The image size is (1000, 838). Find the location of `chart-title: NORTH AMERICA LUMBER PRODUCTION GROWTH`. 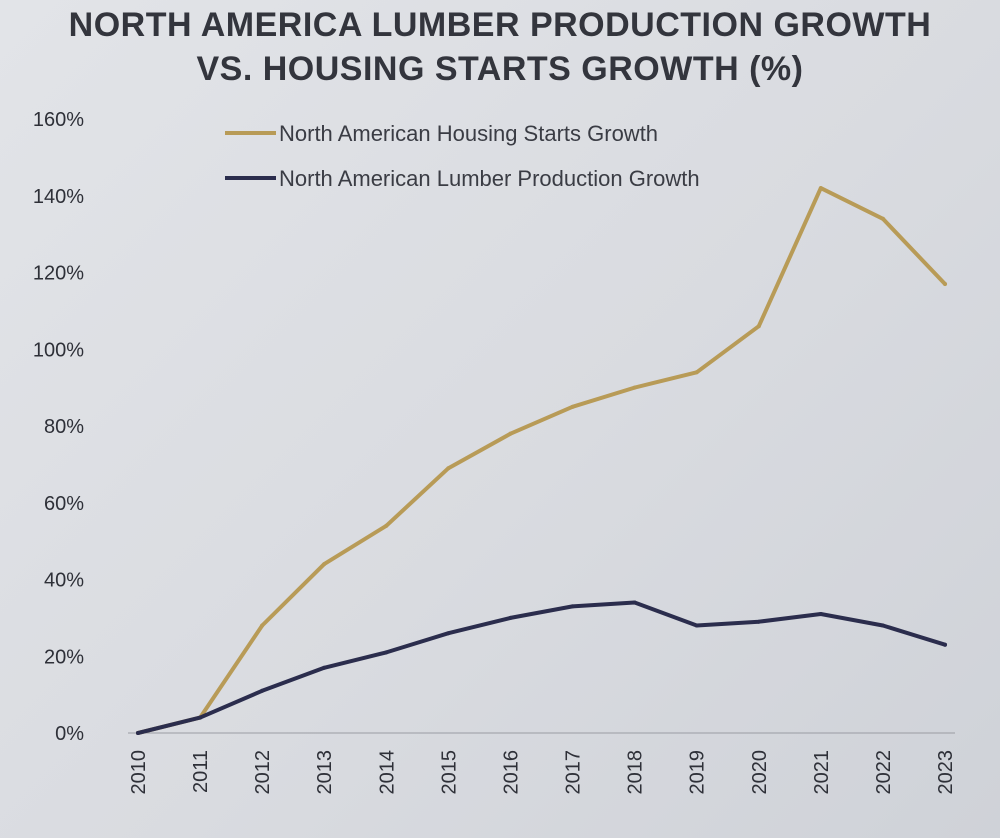

chart-title: NORTH AMERICA LUMBER PRODUCTION GROWTH is located at coordinates (500, 25).